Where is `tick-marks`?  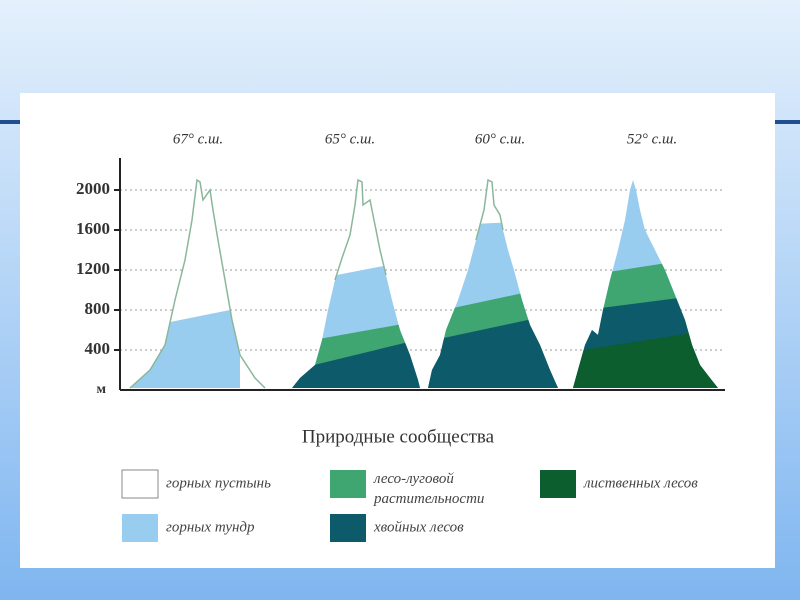
tick-marks is located at coordinates (117, 270).